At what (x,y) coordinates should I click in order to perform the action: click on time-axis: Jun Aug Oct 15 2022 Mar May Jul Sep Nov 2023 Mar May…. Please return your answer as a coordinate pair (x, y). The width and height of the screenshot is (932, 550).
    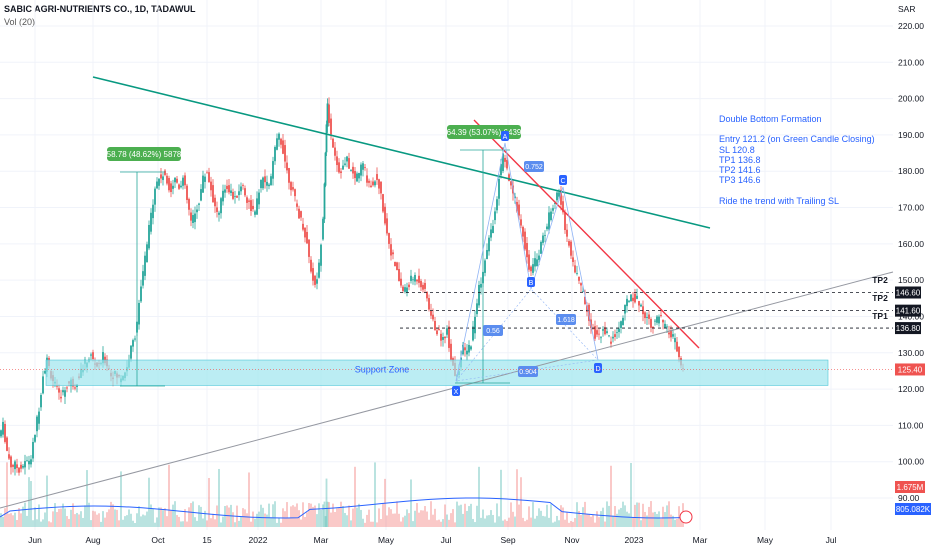
    Looking at the image, I should click on (432, 540).